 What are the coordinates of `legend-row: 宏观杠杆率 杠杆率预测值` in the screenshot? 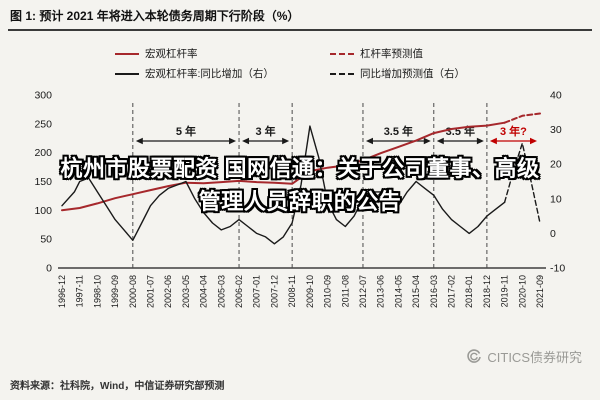 It's located at (290, 53).